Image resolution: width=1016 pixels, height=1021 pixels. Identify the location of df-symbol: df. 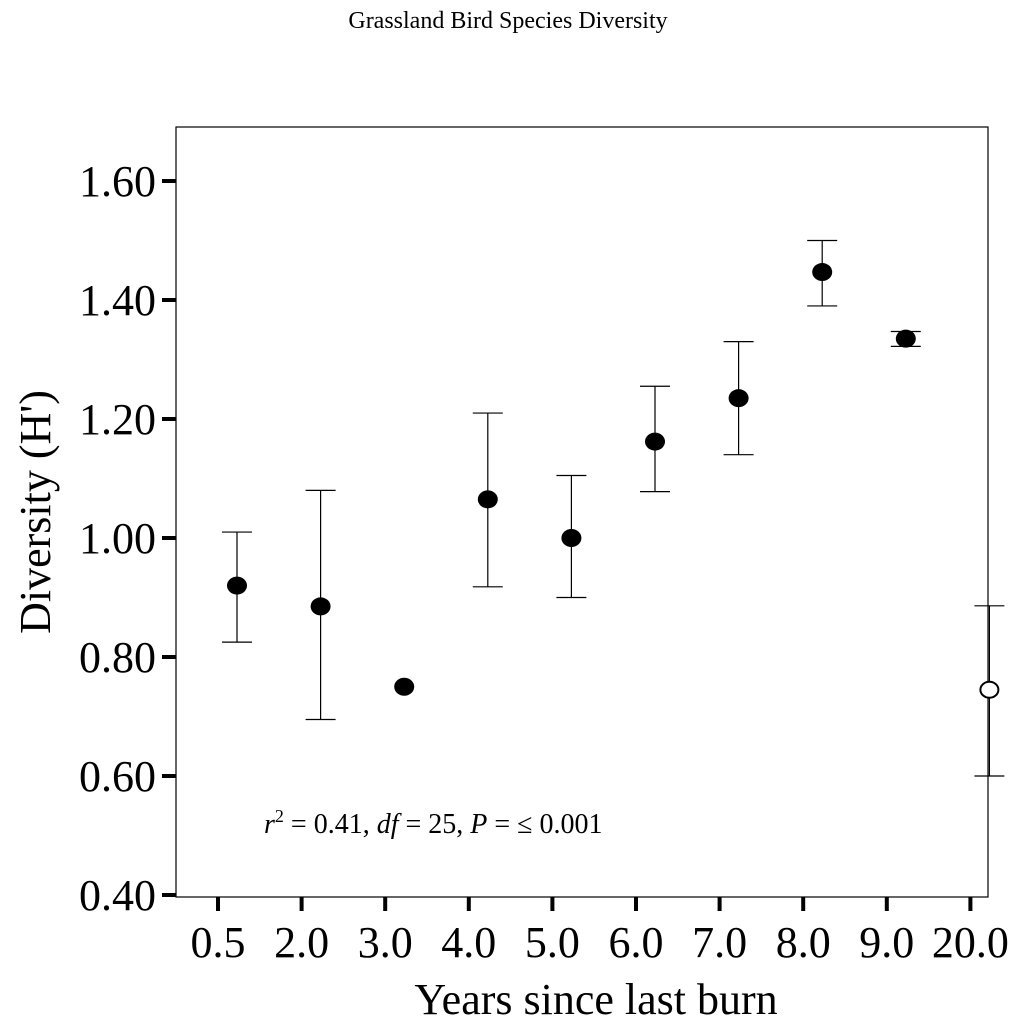
(389, 824).